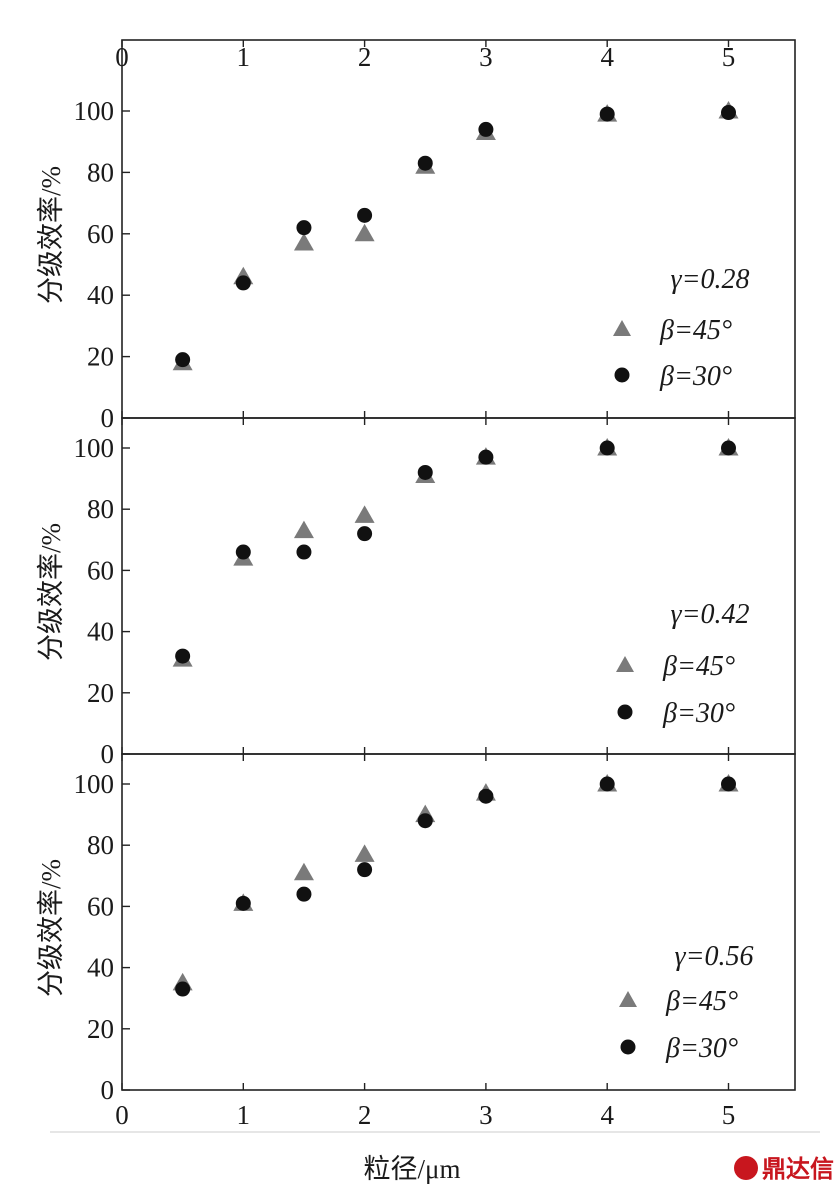 The image size is (835, 1194). I want to click on x-axis-label: 粒径/μm, so click(412, 1169).